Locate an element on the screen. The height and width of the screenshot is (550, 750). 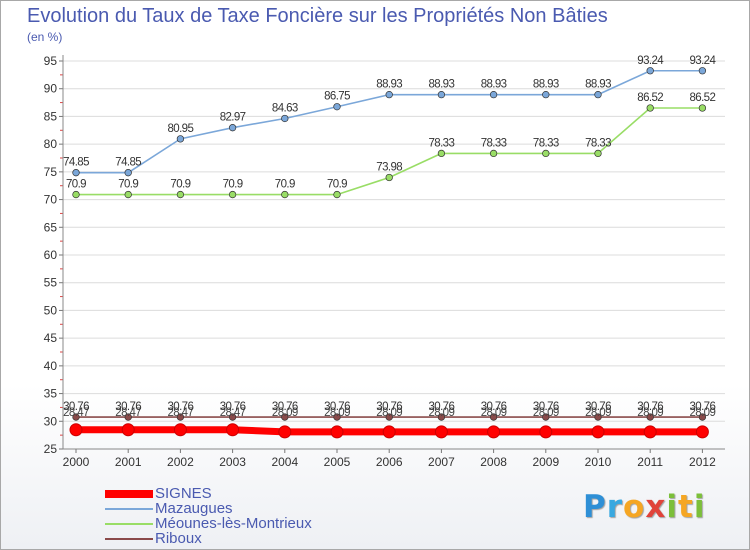
x-tick-label: 2012 is located at coordinates (702, 462).